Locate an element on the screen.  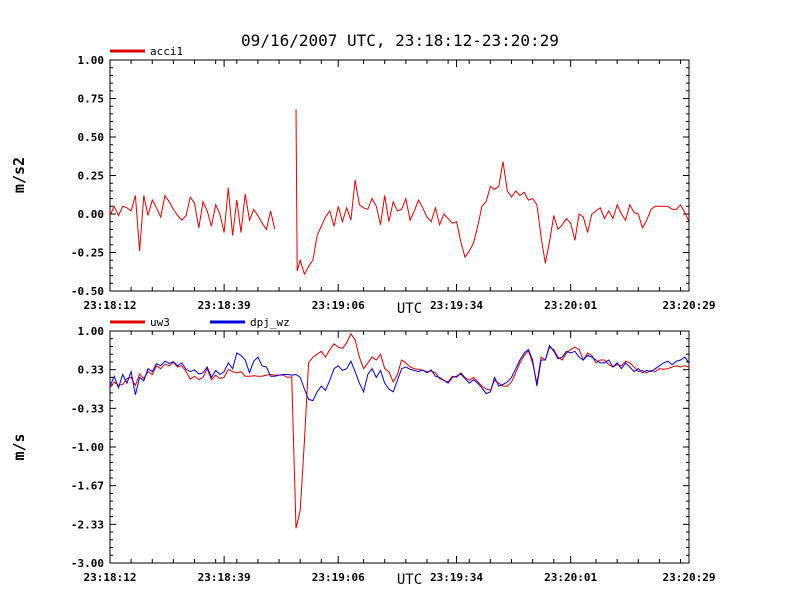
series-line-dpj_wz is located at coordinates (399, 373).